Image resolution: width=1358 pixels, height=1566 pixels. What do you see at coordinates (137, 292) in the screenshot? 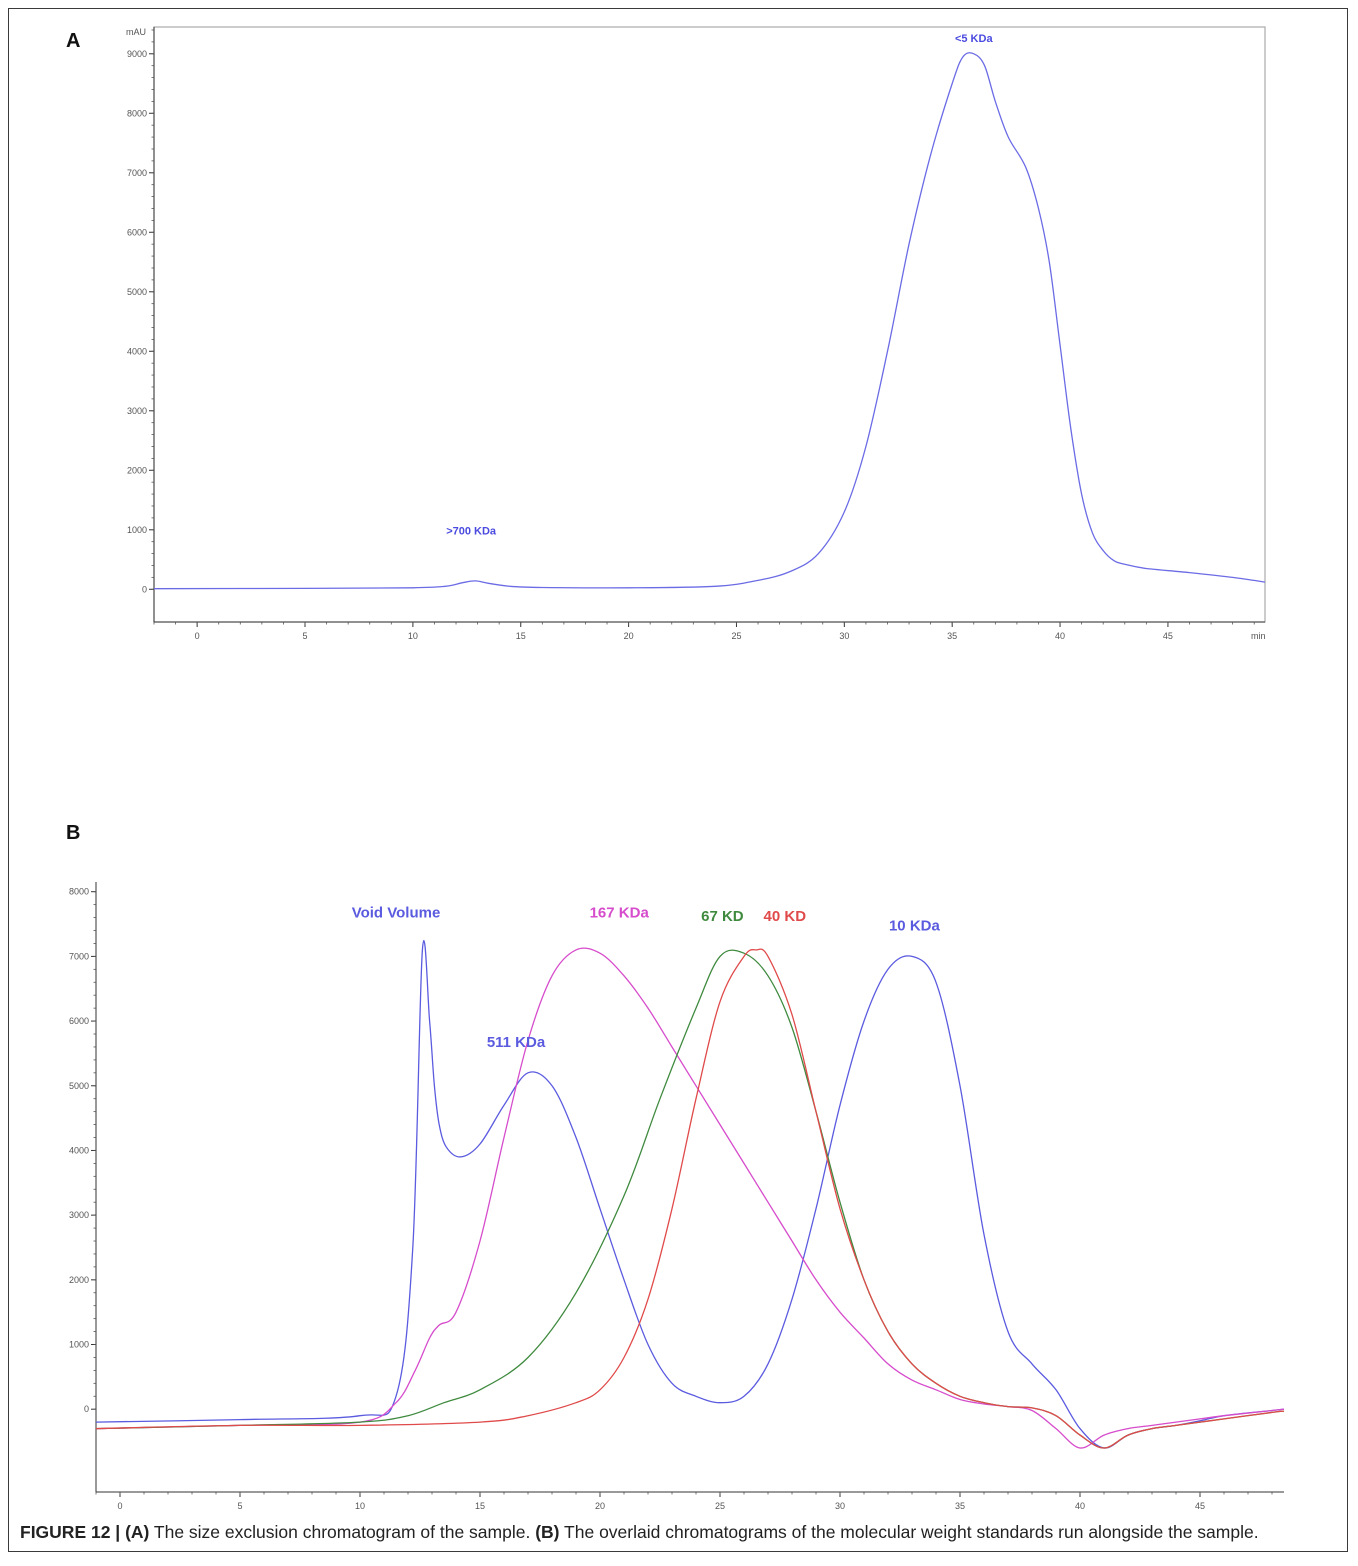
I see `a-y-tick-label: 5000` at bounding box center [137, 292].